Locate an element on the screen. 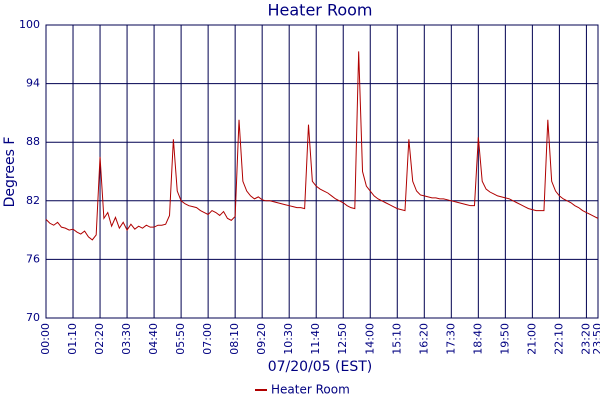  x-tick-label: 21:00 is located at coordinates (531, 339).